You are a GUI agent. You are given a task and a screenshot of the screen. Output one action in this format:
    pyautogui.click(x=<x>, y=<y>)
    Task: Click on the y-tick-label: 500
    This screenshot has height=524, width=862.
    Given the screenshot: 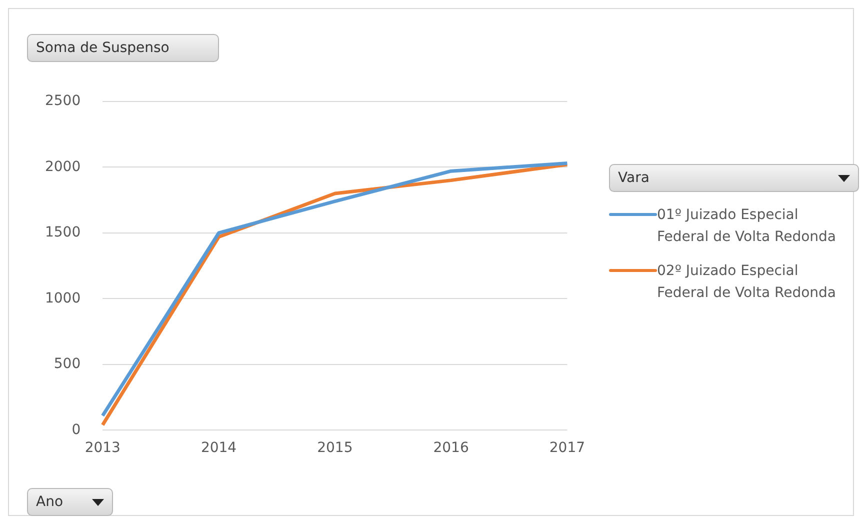 What is the action you would take?
    pyautogui.click(x=67, y=364)
    